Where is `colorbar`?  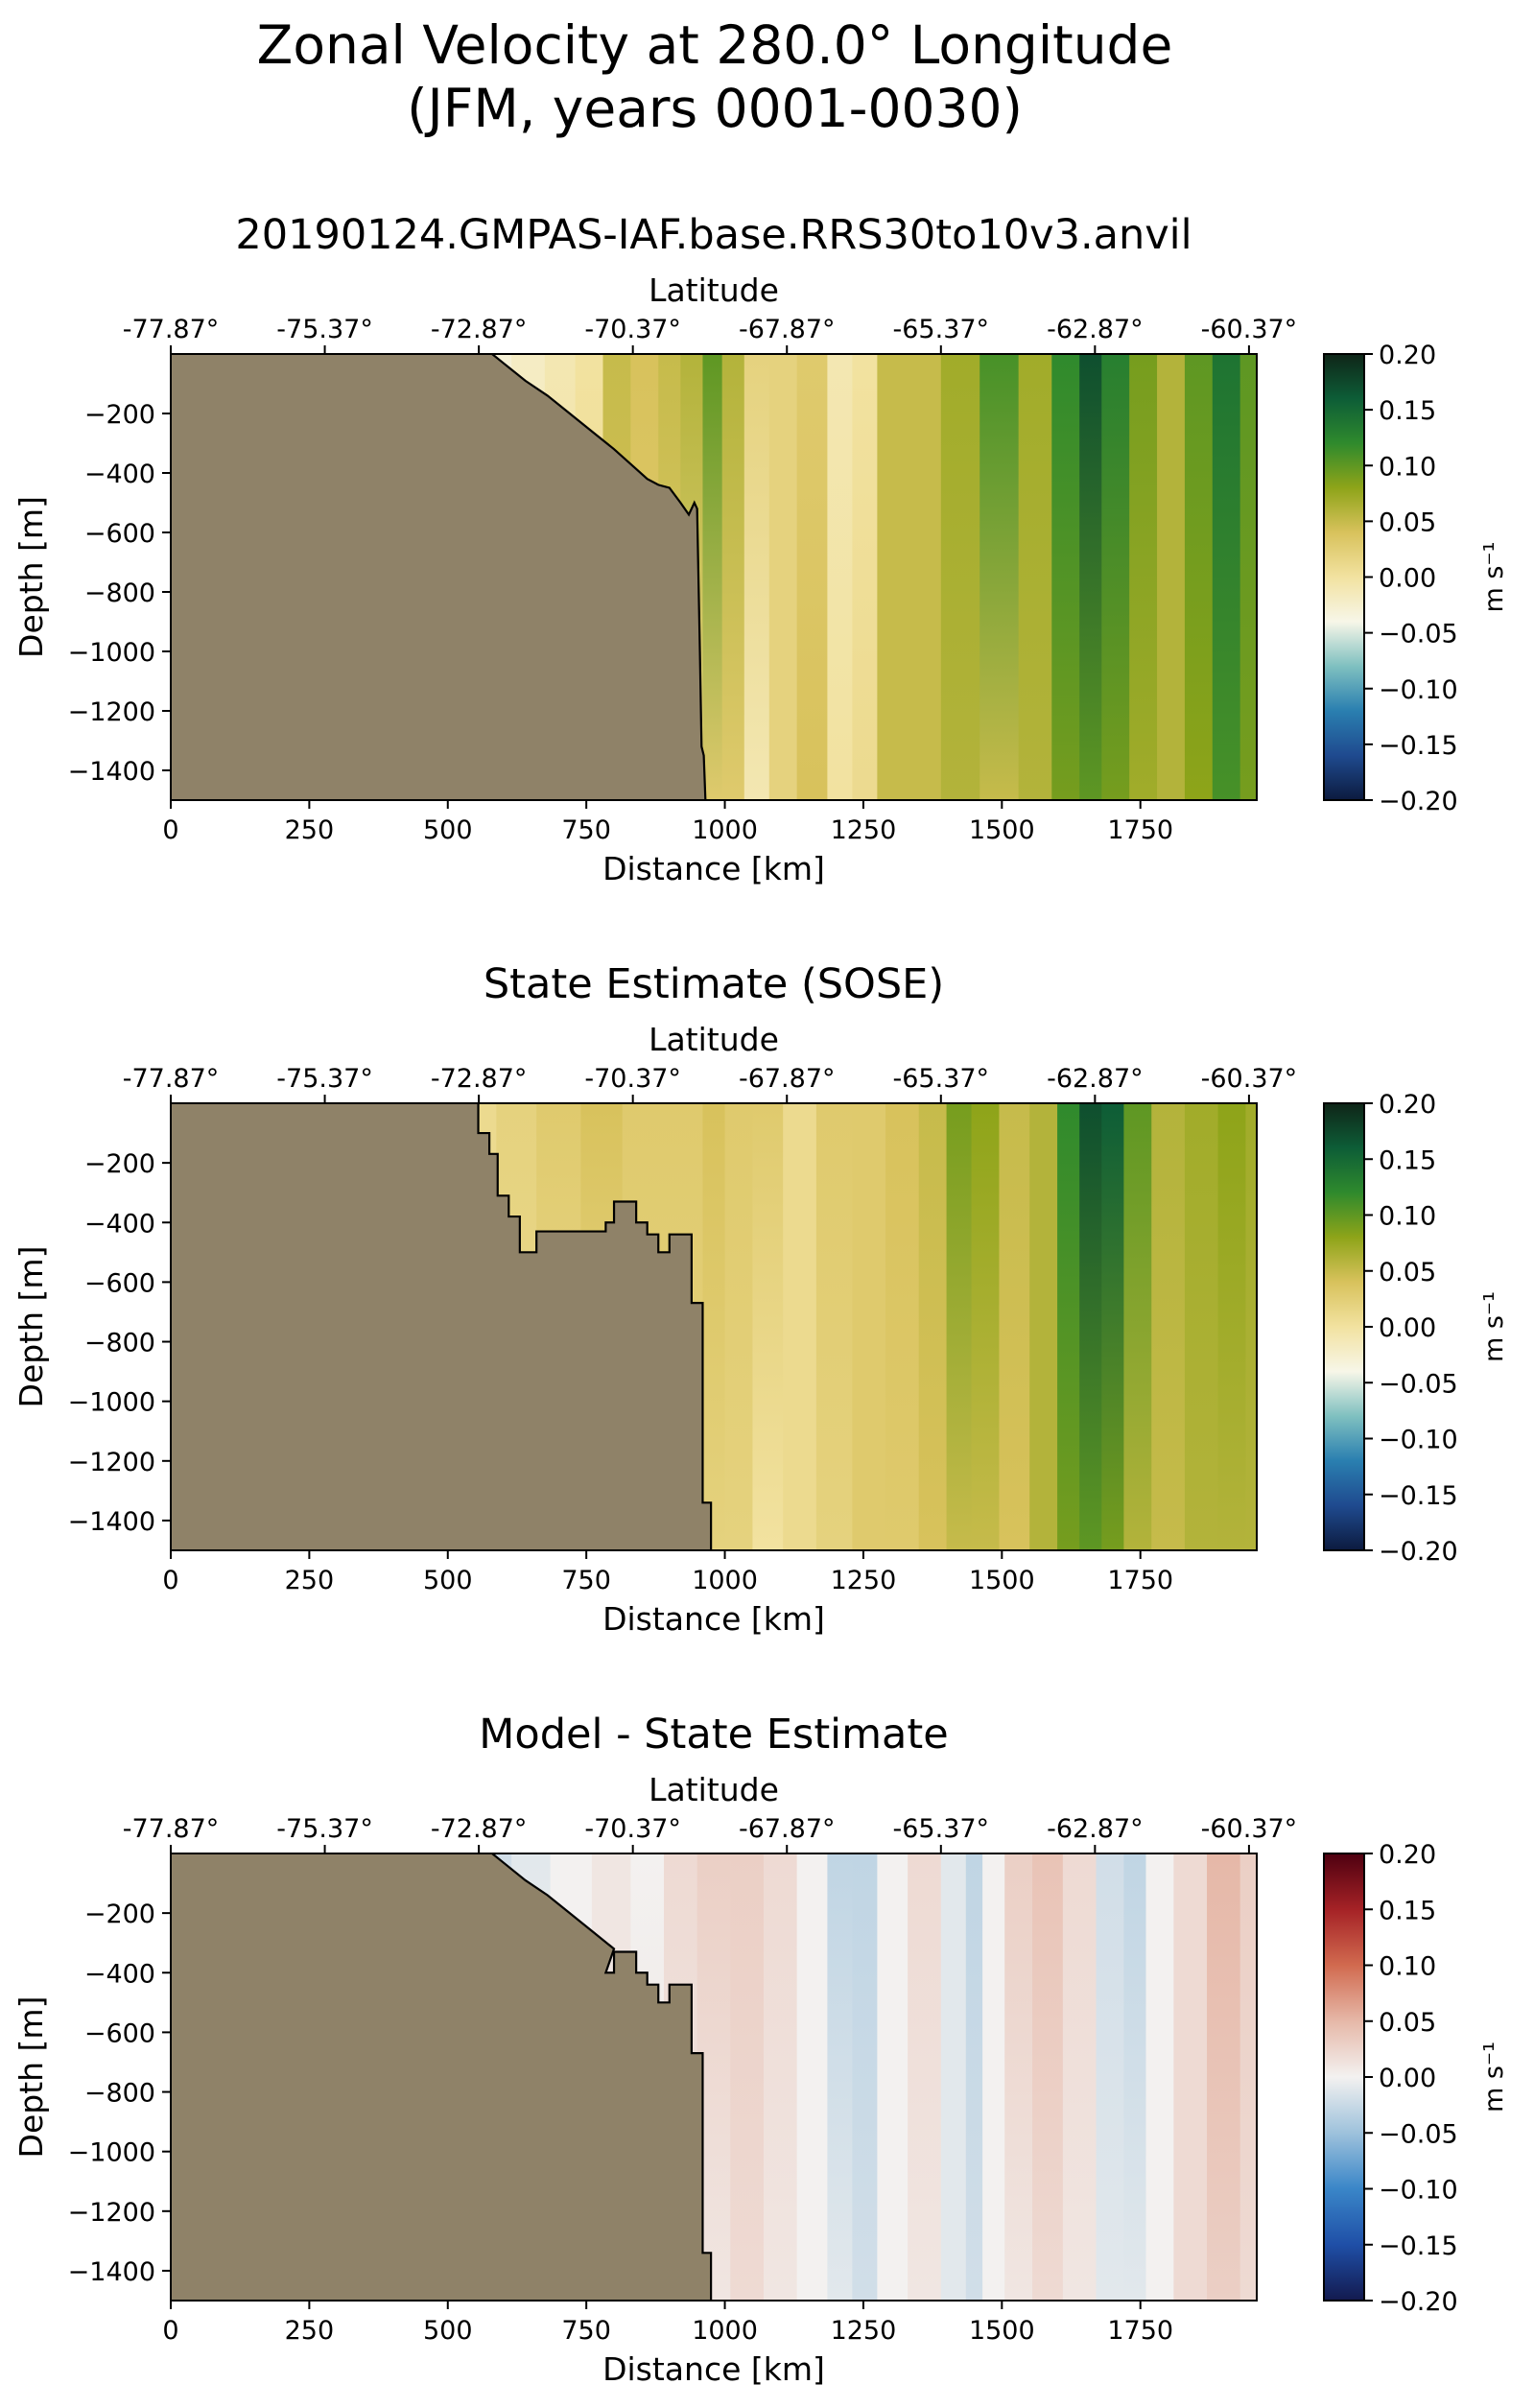 colorbar is located at coordinates (1344, 1326).